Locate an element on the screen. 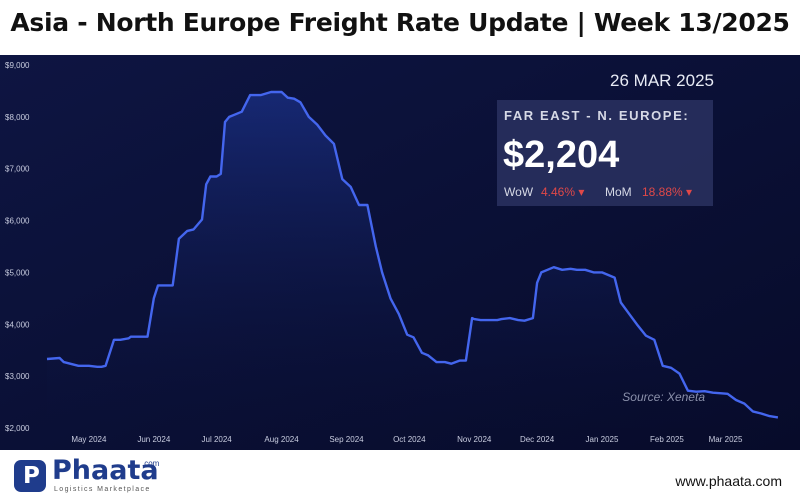 The image size is (800, 500). panel-date: 26 MAR 2025 is located at coordinates (662, 80).